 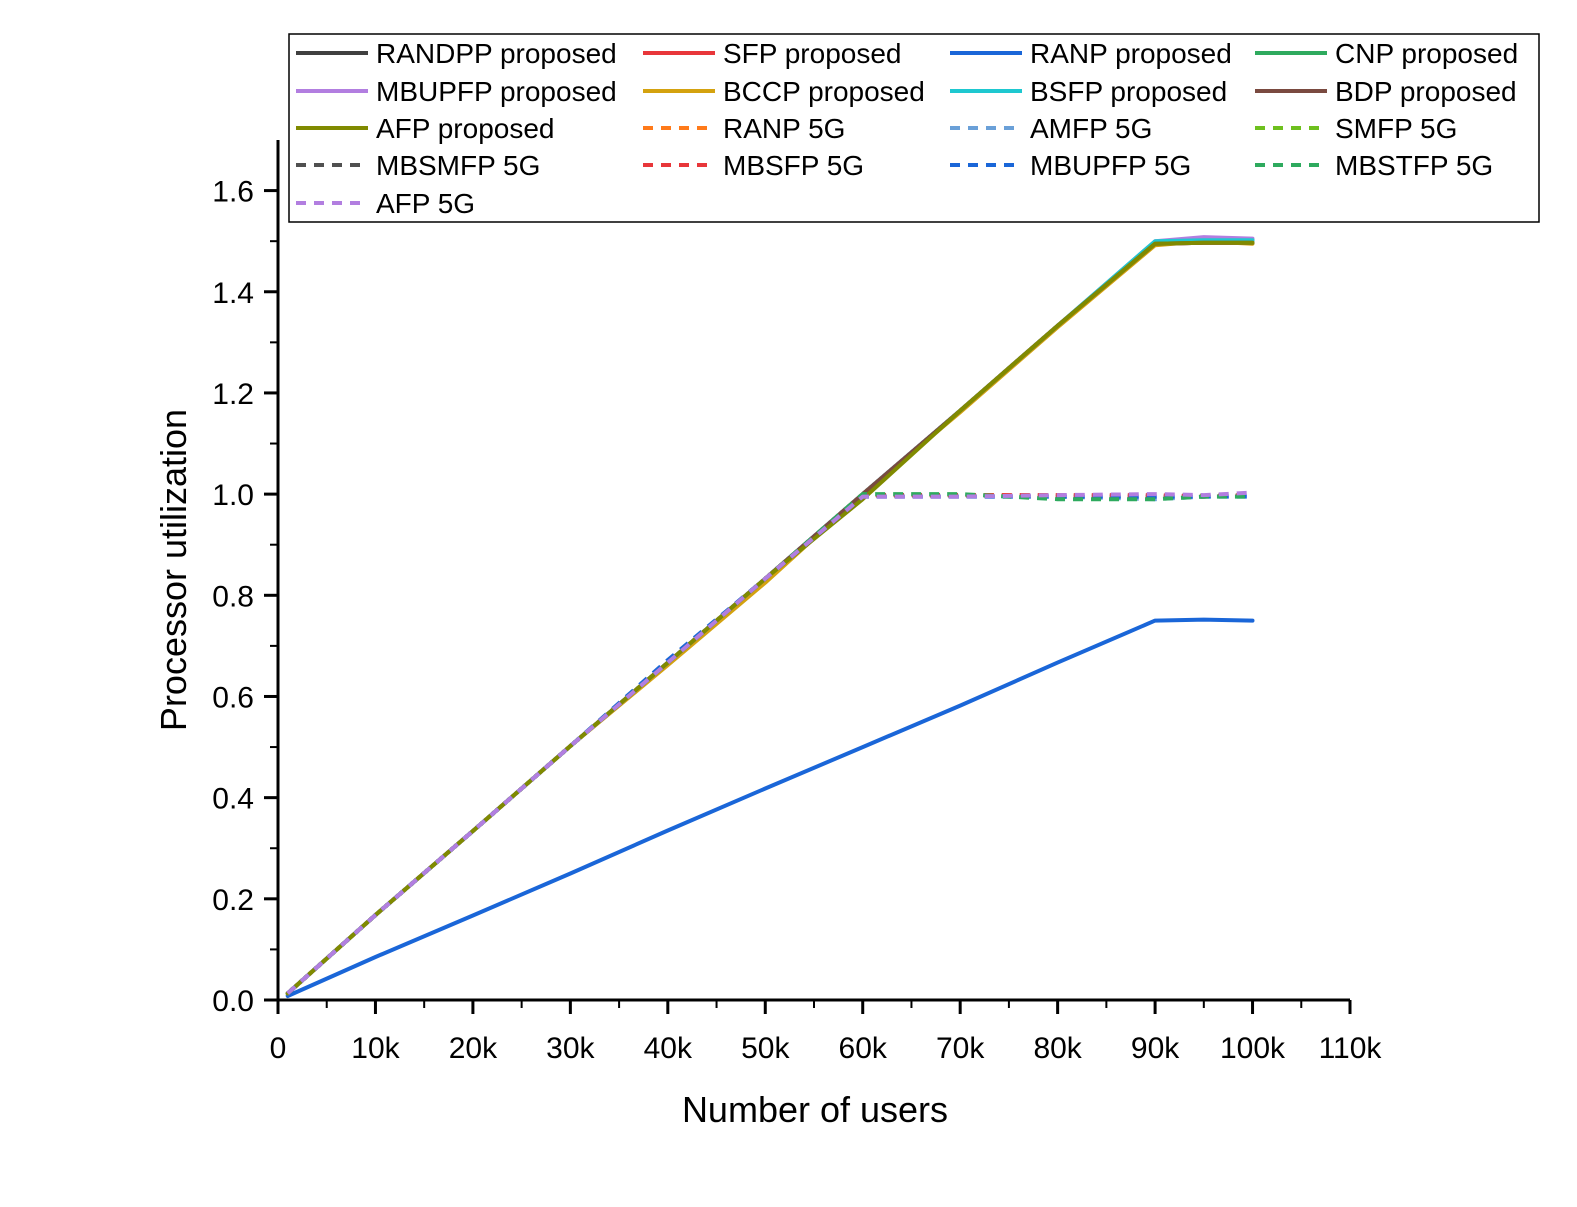 What do you see at coordinates (496, 91) in the screenshot?
I see `legend-label: MBUPFP proposed` at bounding box center [496, 91].